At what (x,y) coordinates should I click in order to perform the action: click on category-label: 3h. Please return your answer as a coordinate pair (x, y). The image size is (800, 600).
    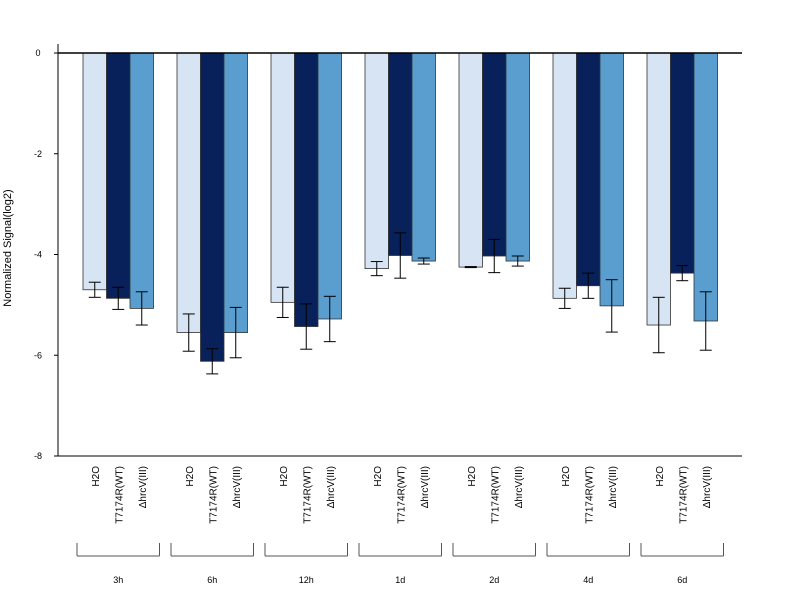
    Looking at the image, I should click on (118, 580).